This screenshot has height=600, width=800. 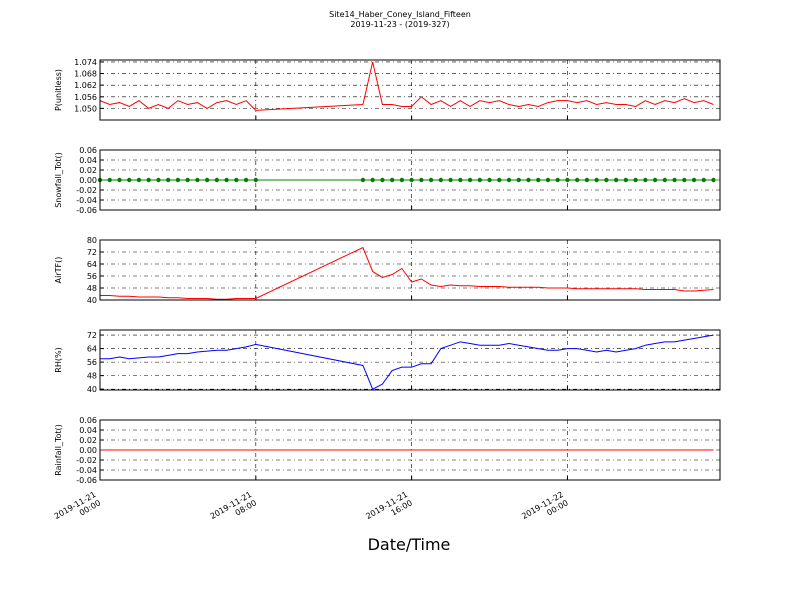 I want to click on x-tick-label: 2019-11-2108:00, so click(x=234, y=509).